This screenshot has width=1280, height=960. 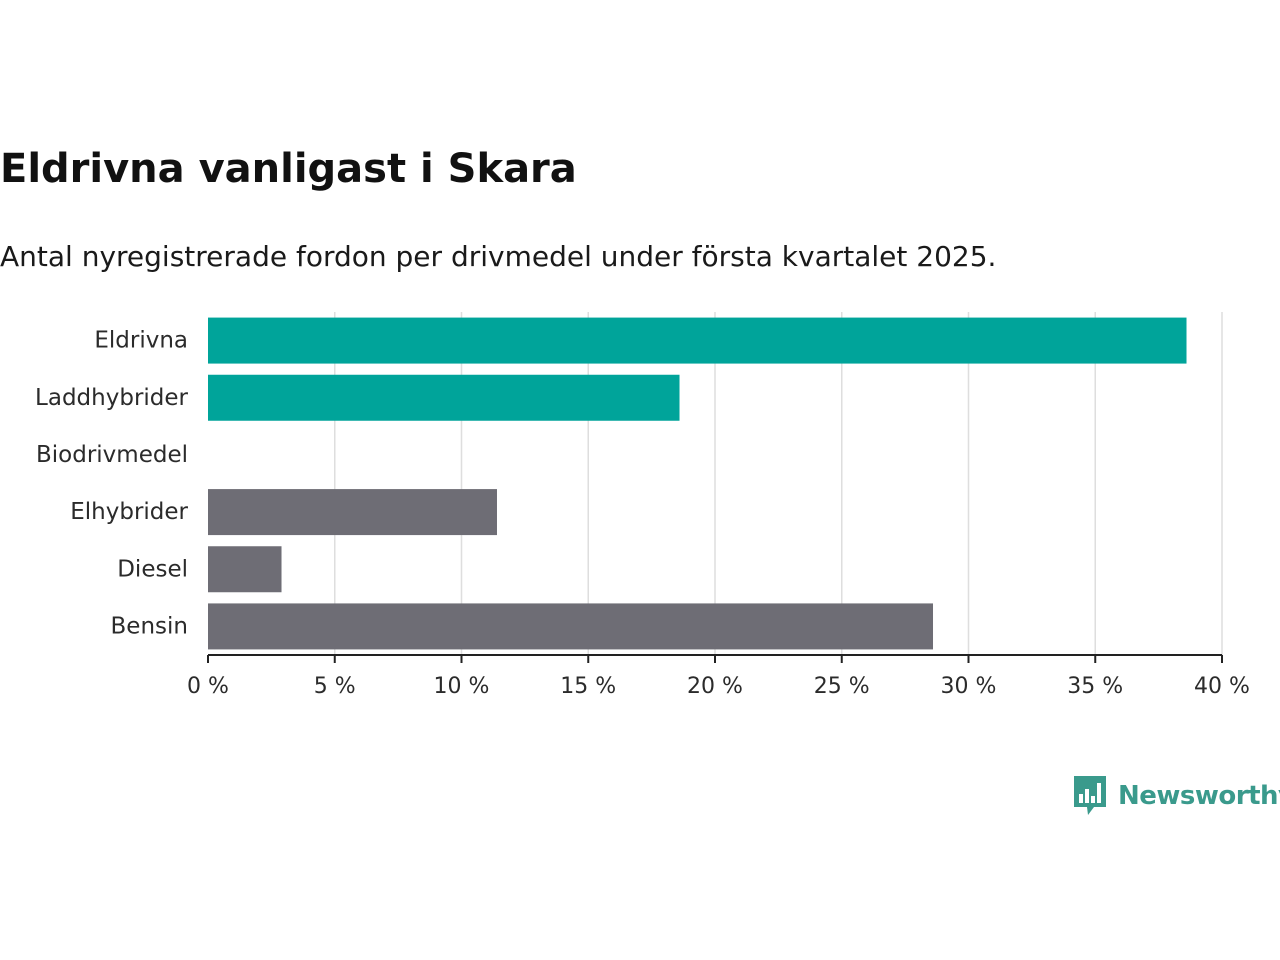 I want to click on x-tick-label: 30 %, so click(x=969, y=686).